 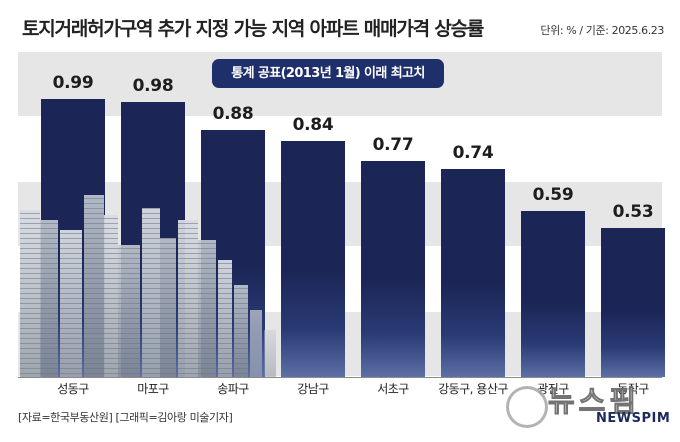 I want to click on x-tick-label: 동작구, so click(x=633, y=389).